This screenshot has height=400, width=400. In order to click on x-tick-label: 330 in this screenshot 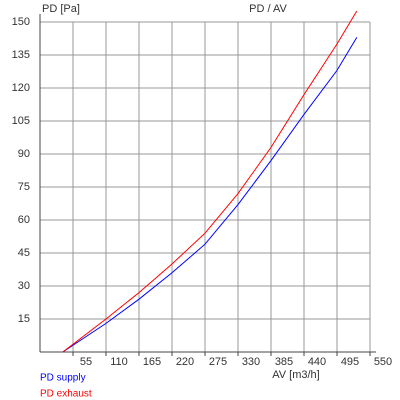, I will do `click(251, 362)`.